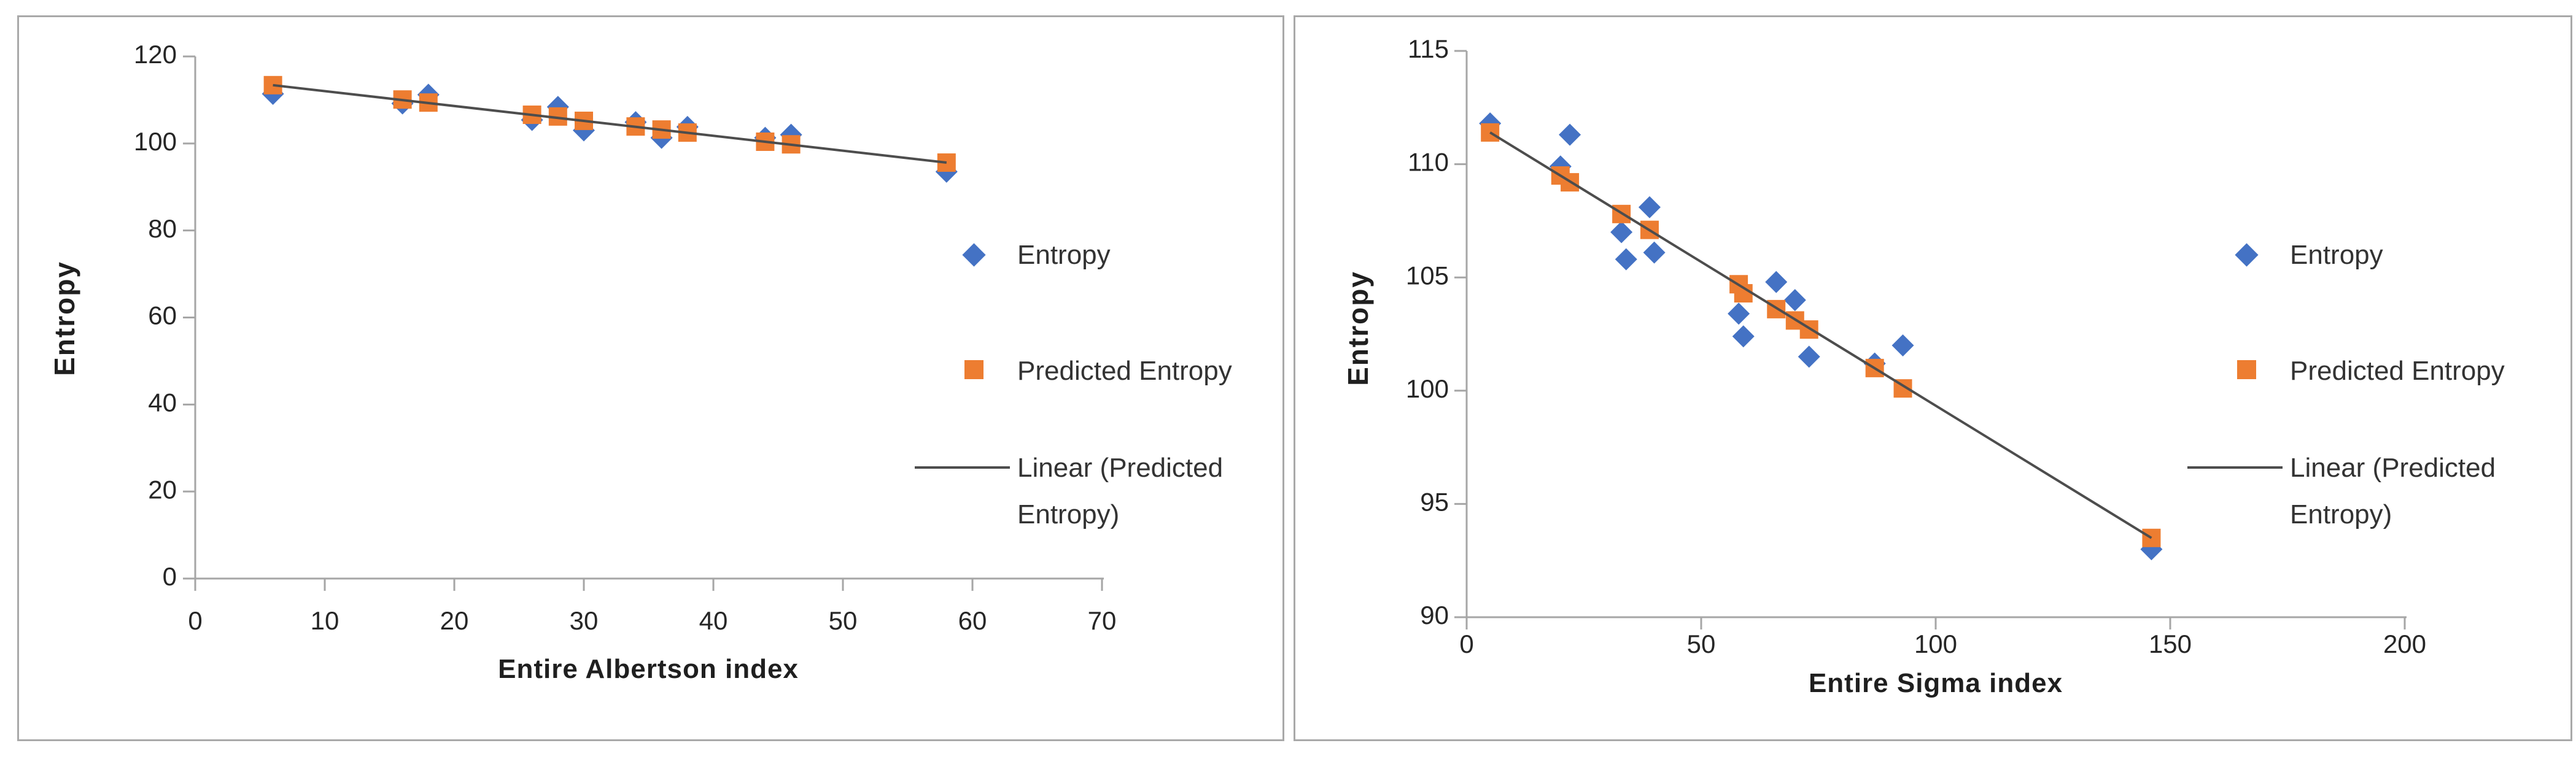  What do you see at coordinates (648, 669) in the screenshot?
I see `x-axis-title: Entire Albertson index` at bounding box center [648, 669].